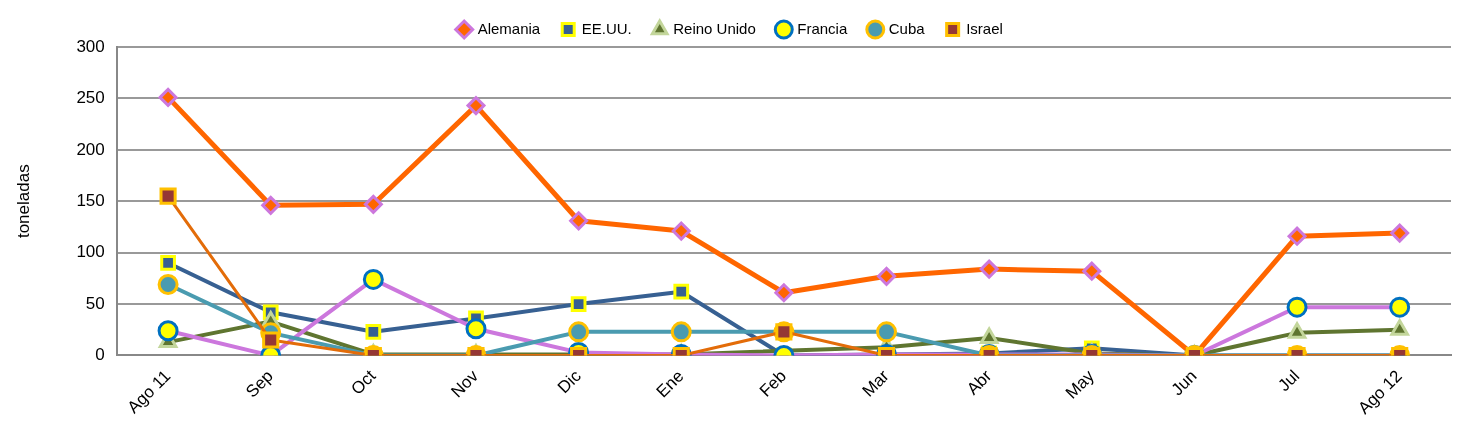  What do you see at coordinates (1380, 392) in the screenshot?
I see `x-tick-label: Ago 12` at bounding box center [1380, 392].